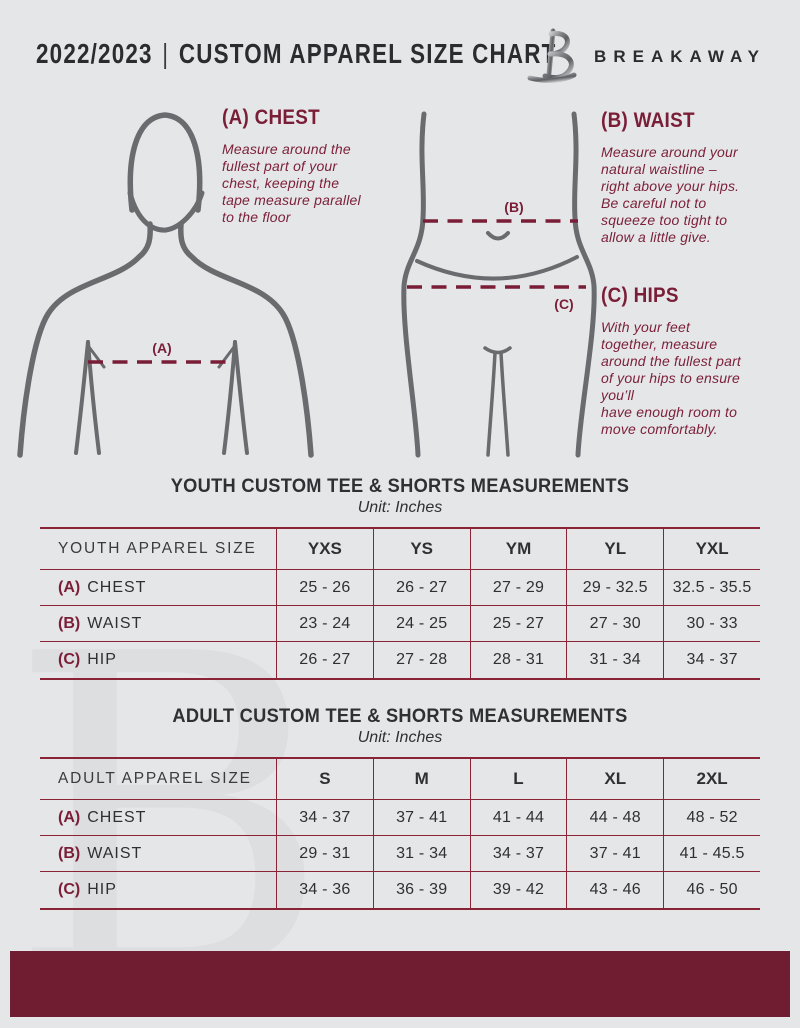 The height and width of the screenshot is (1028, 800). I want to click on adult-size-header: XL, so click(615, 779).